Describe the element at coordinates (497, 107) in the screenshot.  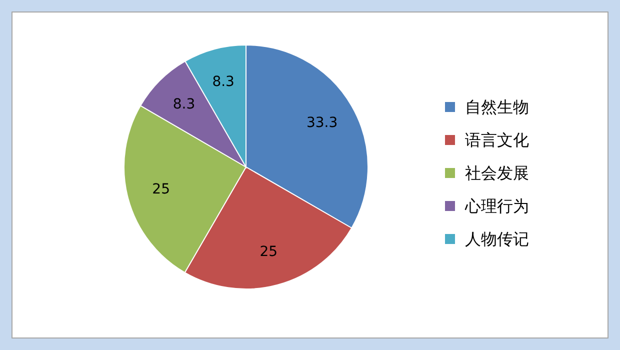
I see `legend-label: 自然生物` at that location.